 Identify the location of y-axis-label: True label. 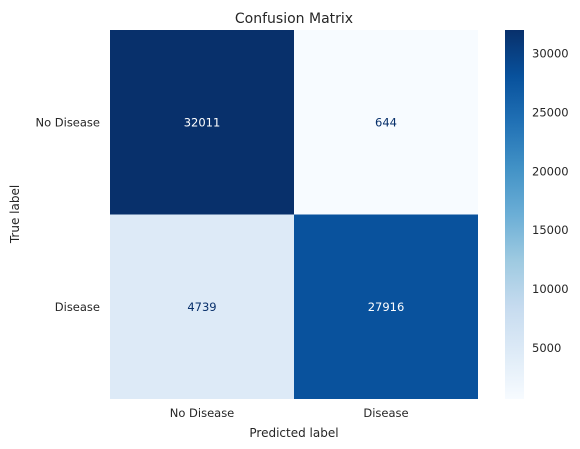
(15, 214).